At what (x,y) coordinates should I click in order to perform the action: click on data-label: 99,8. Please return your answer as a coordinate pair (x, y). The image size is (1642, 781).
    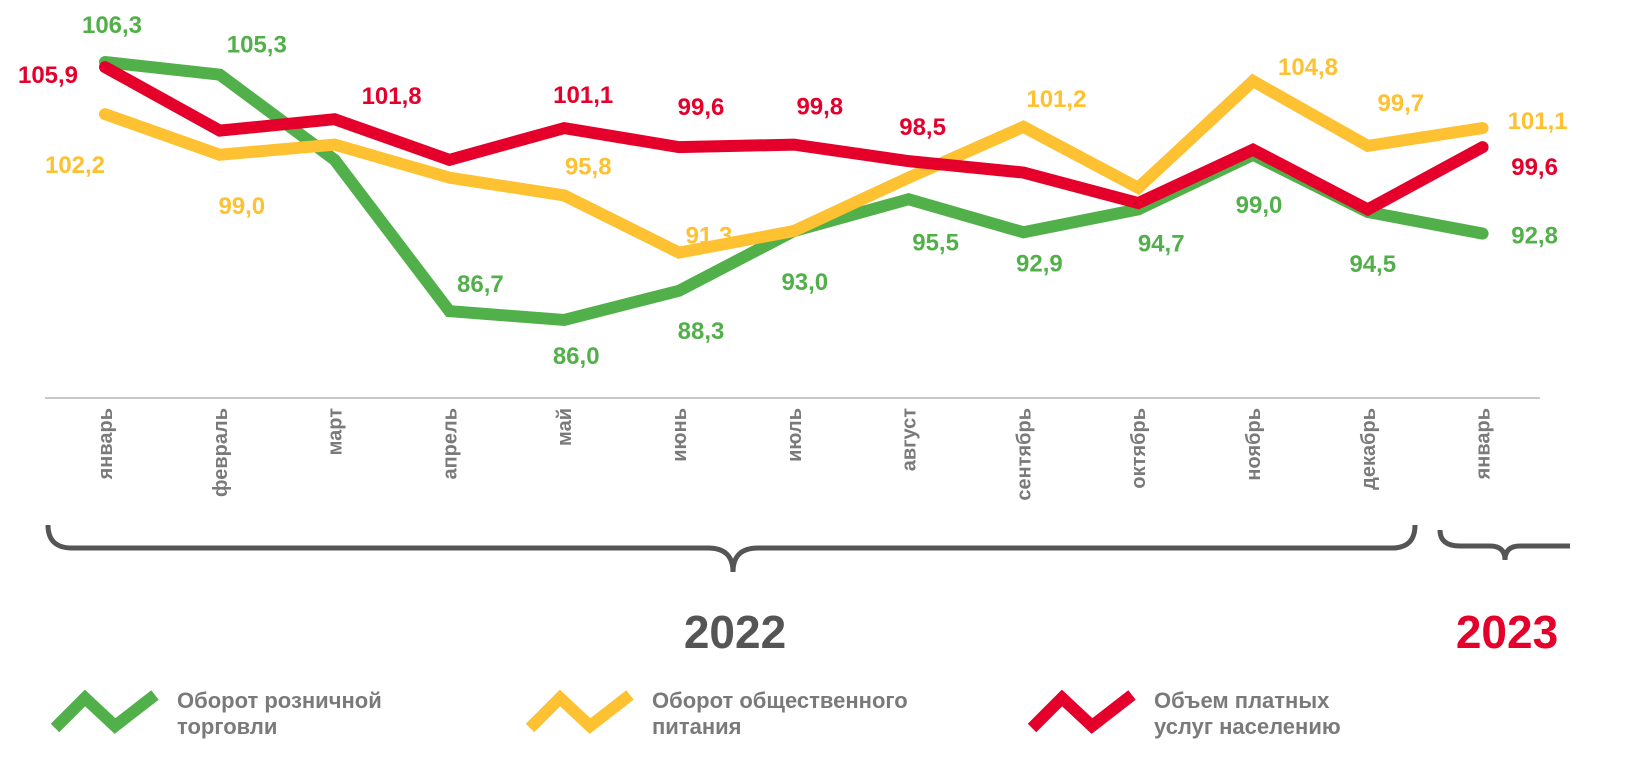
    Looking at the image, I should click on (819, 107).